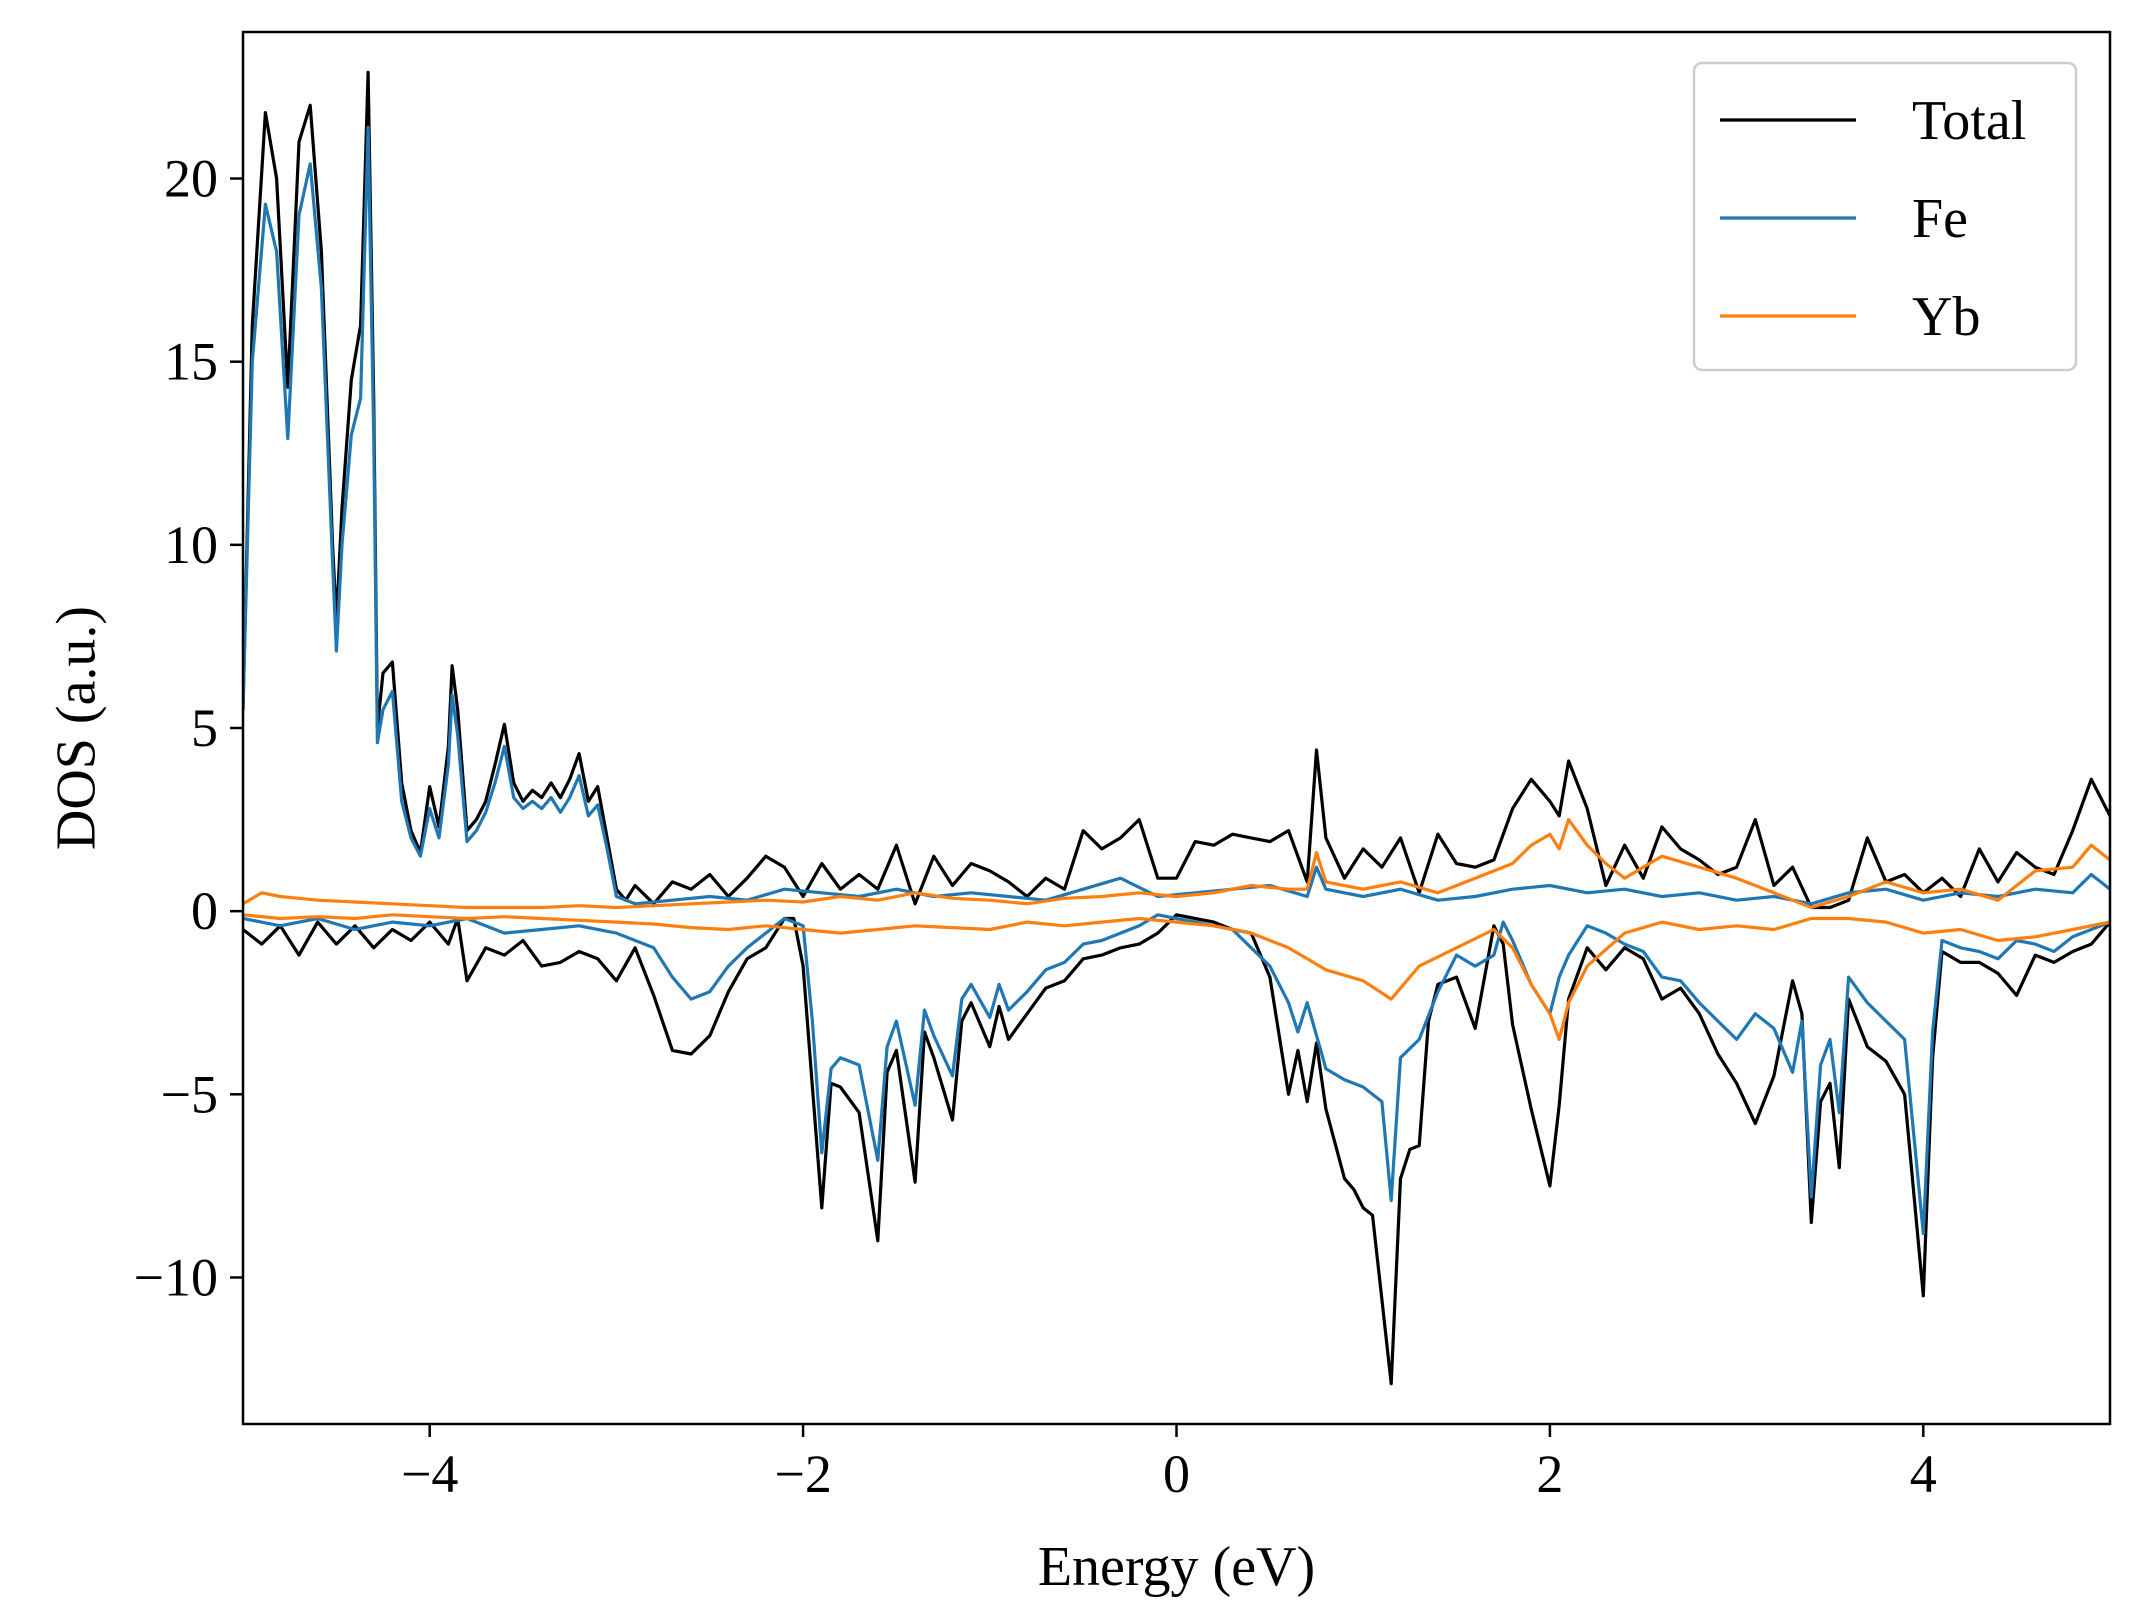 The image size is (2134, 1622). I want to click on y-tick-label: 10, so click(191, 545).